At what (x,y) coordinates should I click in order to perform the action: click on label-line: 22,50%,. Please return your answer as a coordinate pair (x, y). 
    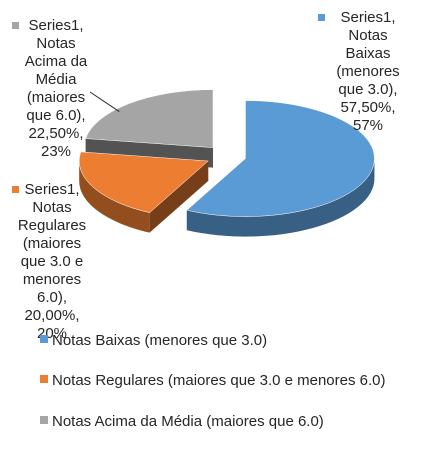
    Looking at the image, I should click on (56, 133).